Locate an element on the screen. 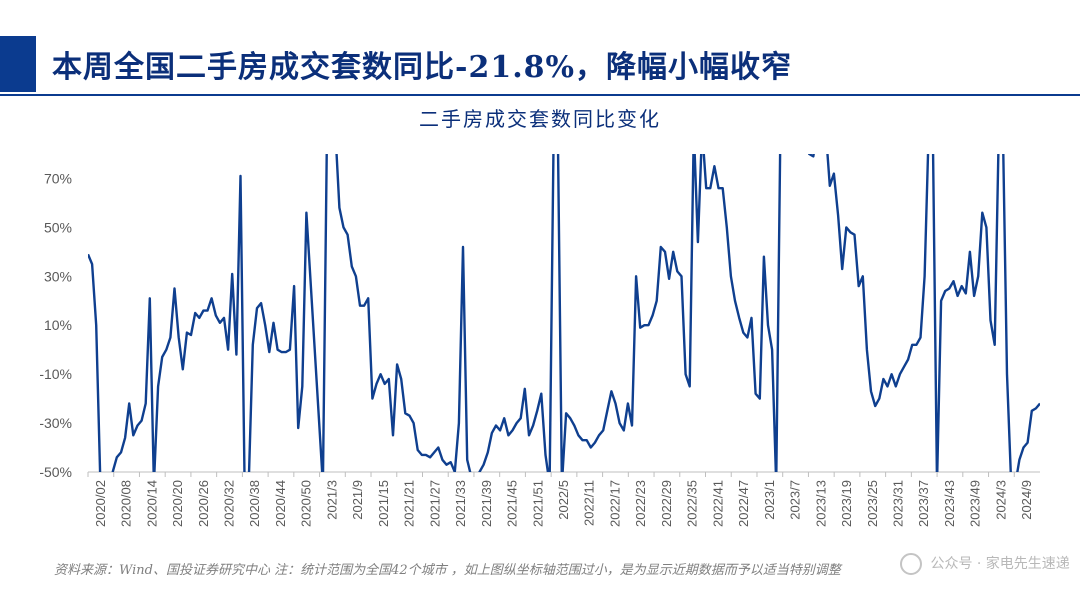 This screenshot has width=1080, height=608. x-tick-label: 2022/11 is located at coordinates (589, 503).